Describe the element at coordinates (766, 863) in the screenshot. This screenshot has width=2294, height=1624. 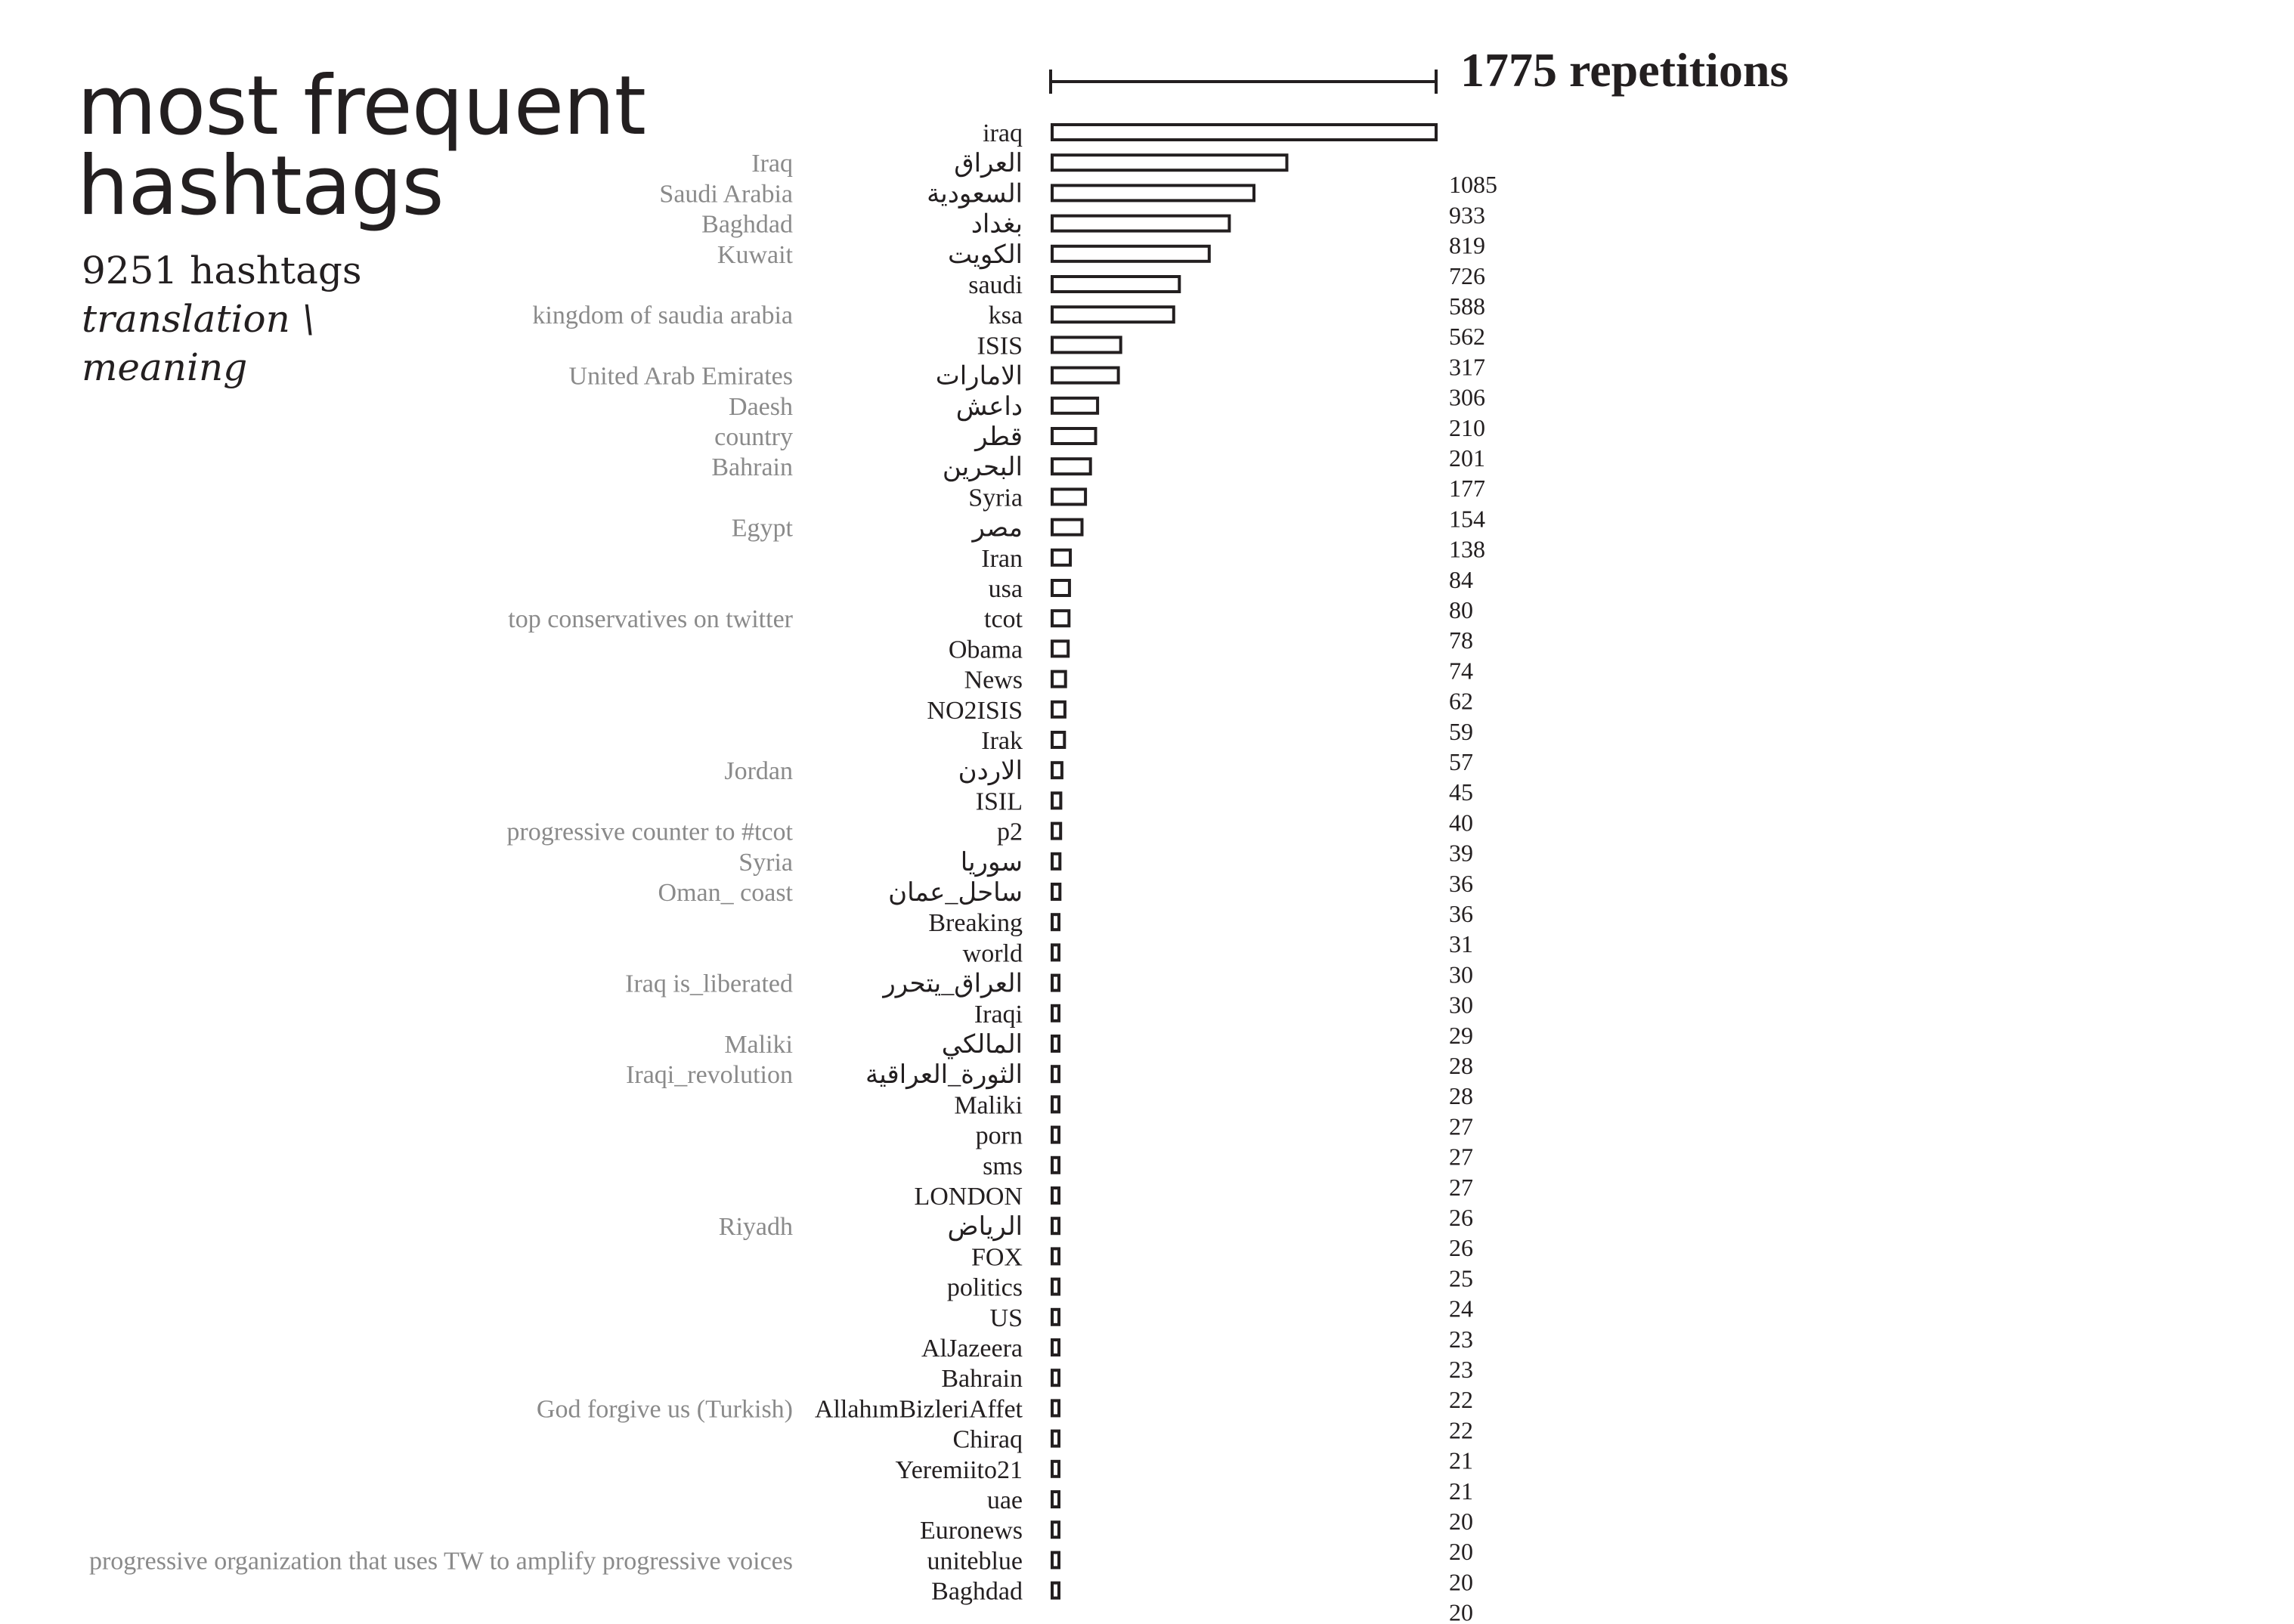
I see `translation-label-24: Syria` at that location.